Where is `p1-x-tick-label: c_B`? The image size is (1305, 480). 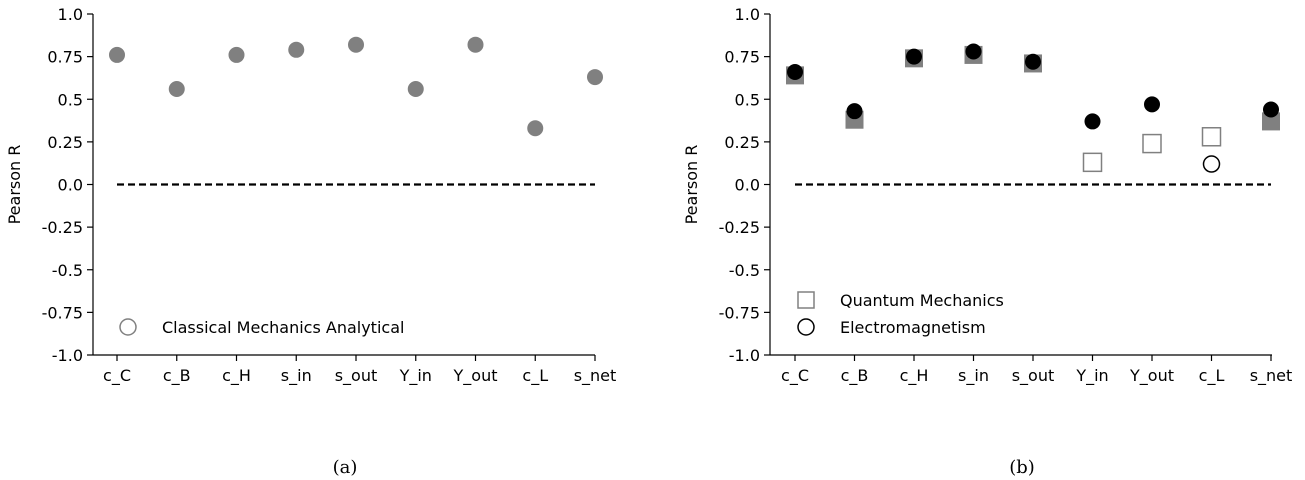
p1-x-tick-label: c_B is located at coordinates (177, 376).